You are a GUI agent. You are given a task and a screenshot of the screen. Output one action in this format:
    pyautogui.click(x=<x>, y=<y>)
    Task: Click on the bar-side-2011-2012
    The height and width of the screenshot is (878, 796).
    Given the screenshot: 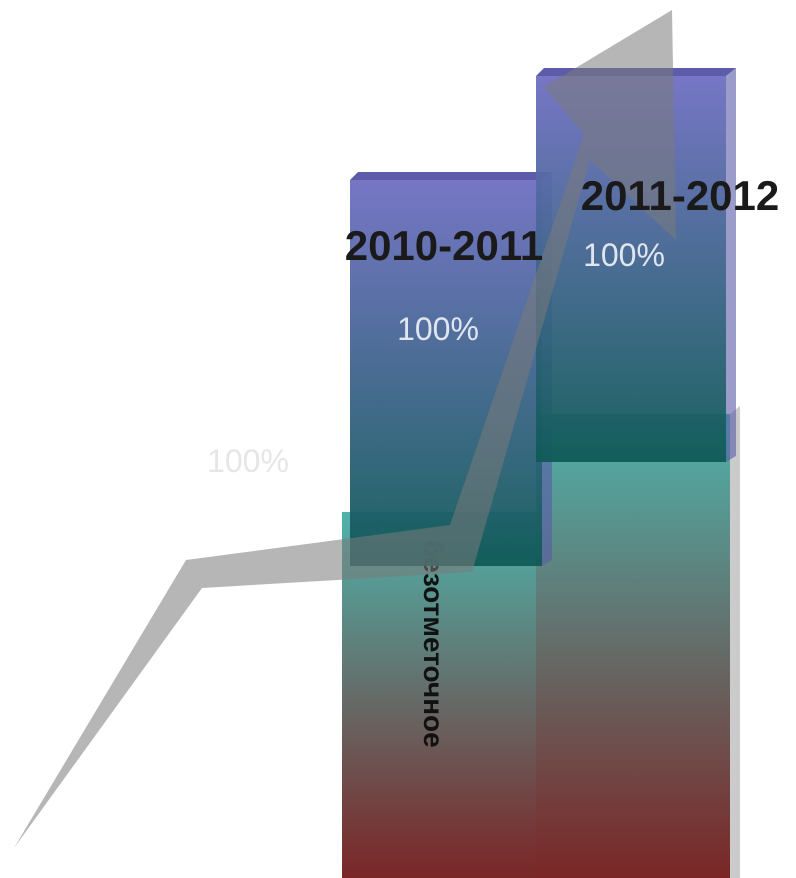 What is the action you would take?
    pyautogui.click(x=731, y=265)
    